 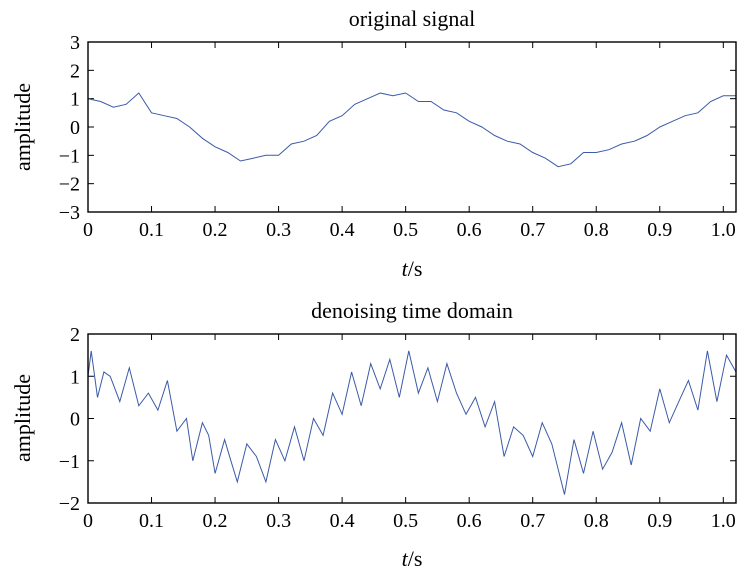 I want to click on y-tick-label: −3, so click(x=69, y=213).